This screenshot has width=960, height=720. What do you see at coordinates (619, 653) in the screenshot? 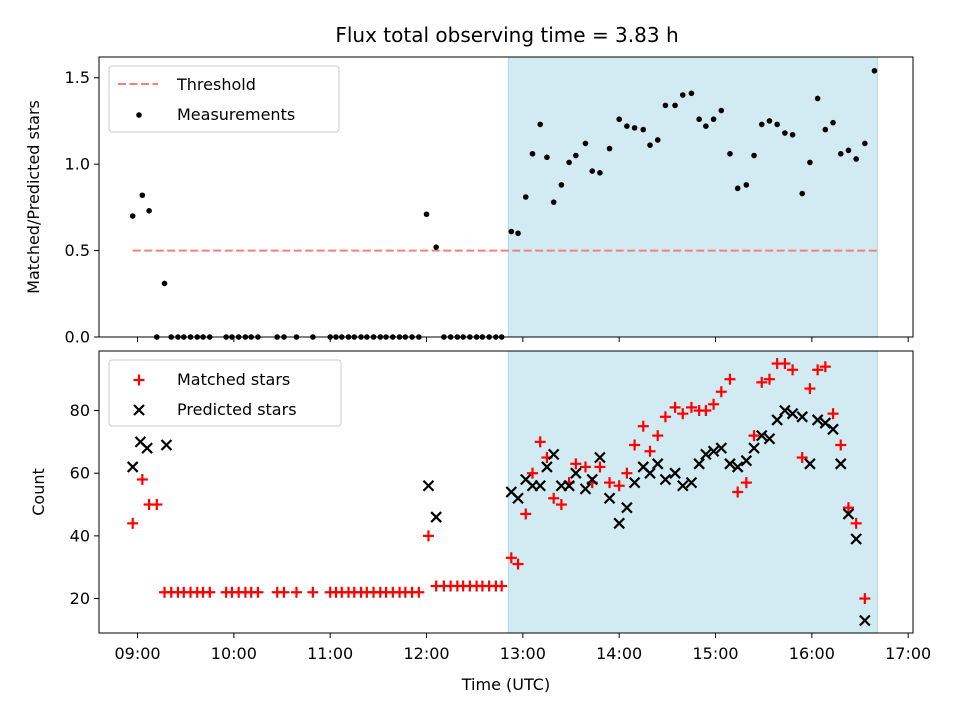
I see `x-tick-label: 14:00` at bounding box center [619, 653].